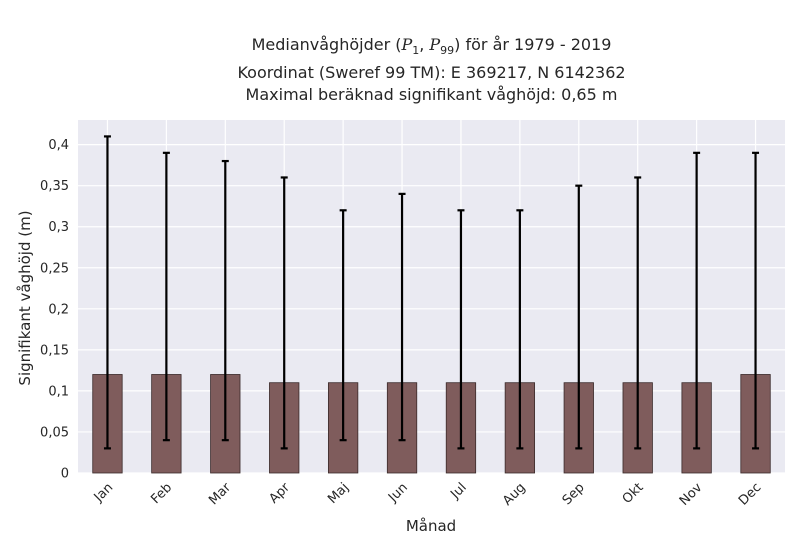  What do you see at coordinates (58, 227) in the screenshot?
I see `y-tick-label: 0,3` at bounding box center [58, 227].